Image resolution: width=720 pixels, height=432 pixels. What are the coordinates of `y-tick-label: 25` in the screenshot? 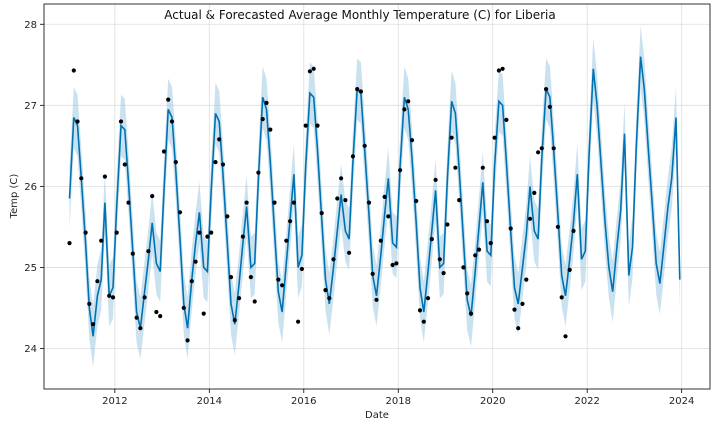 It's located at (30, 268).